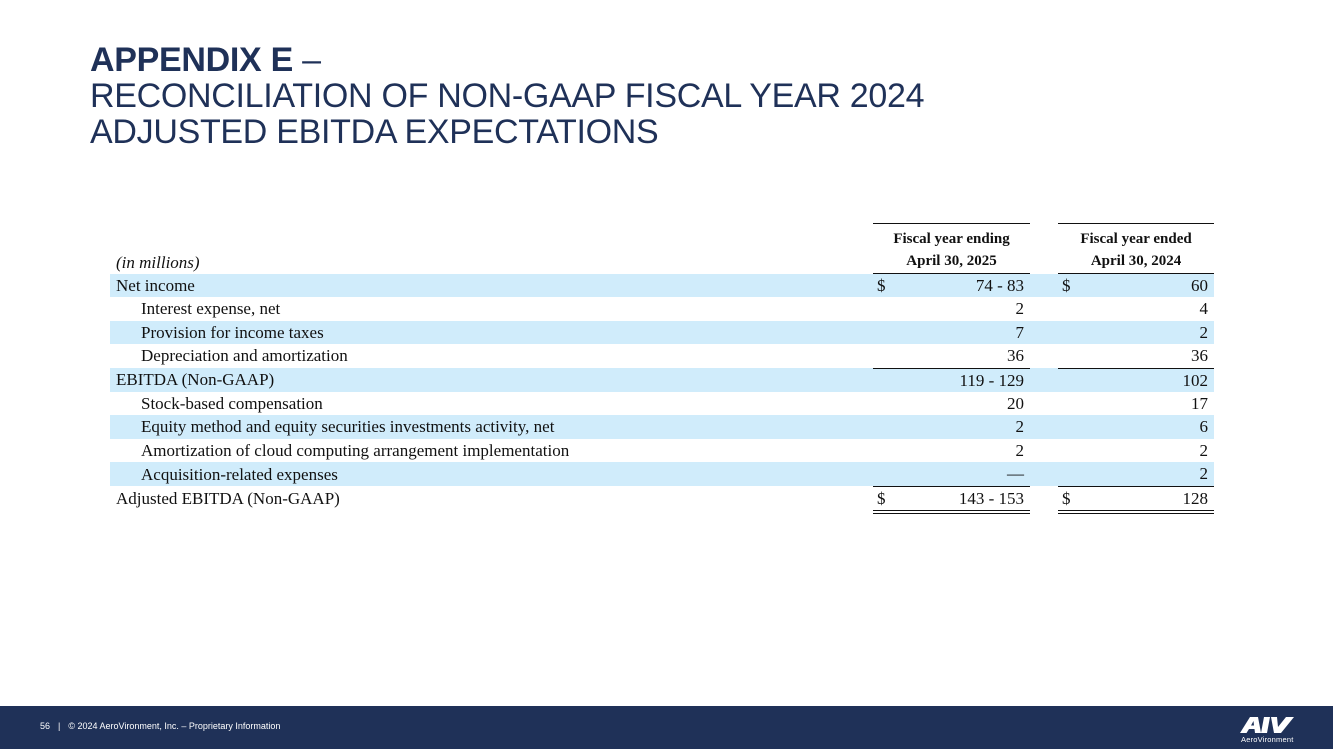 The image size is (1333, 749). I want to click on unit-label: (in millions), so click(158, 262).